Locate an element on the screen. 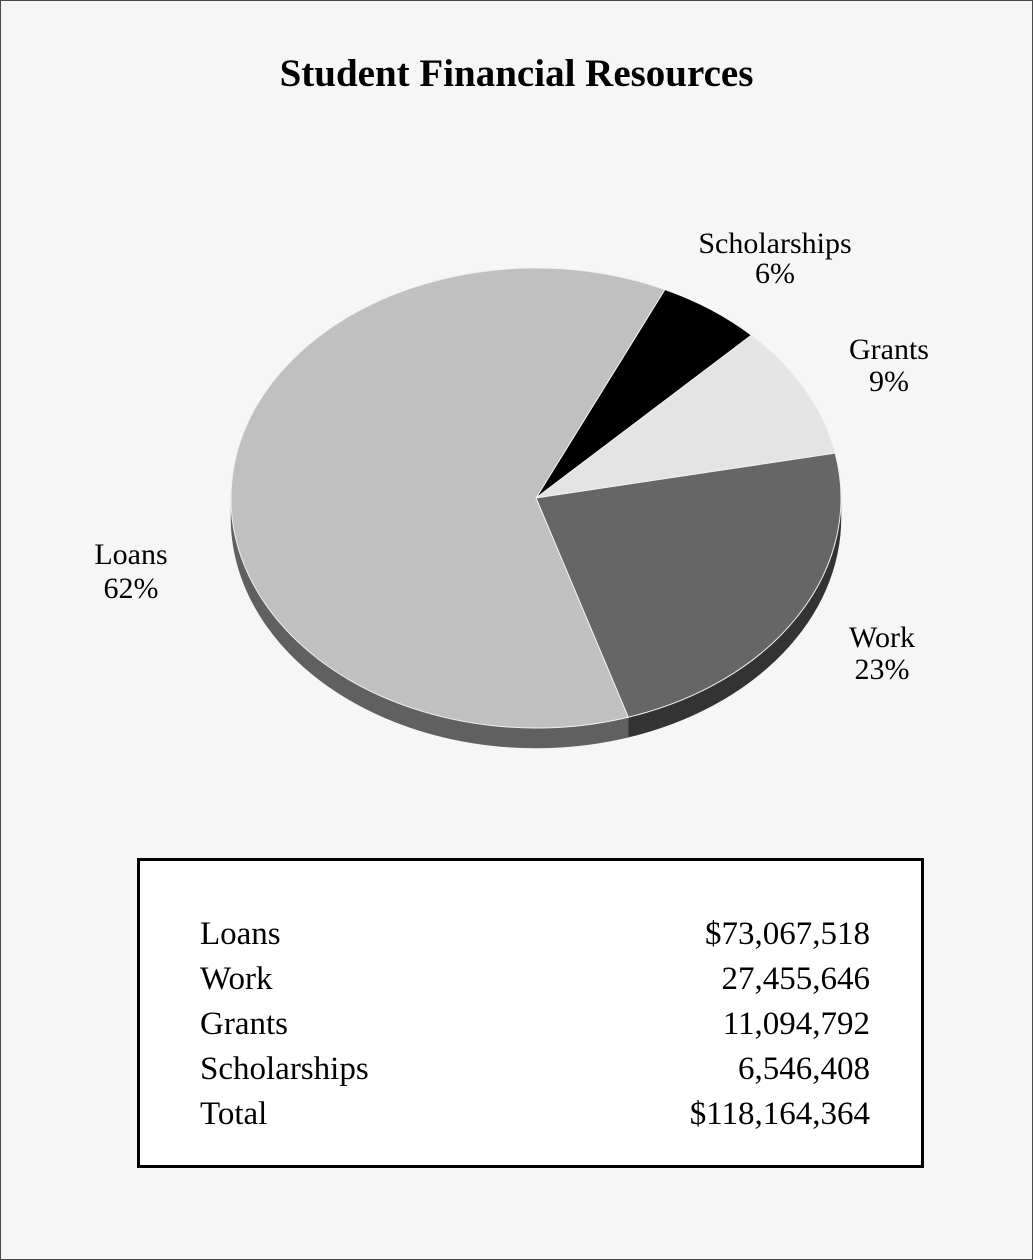 The image size is (1033, 1260). row-label: Work is located at coordinates (236, 979).